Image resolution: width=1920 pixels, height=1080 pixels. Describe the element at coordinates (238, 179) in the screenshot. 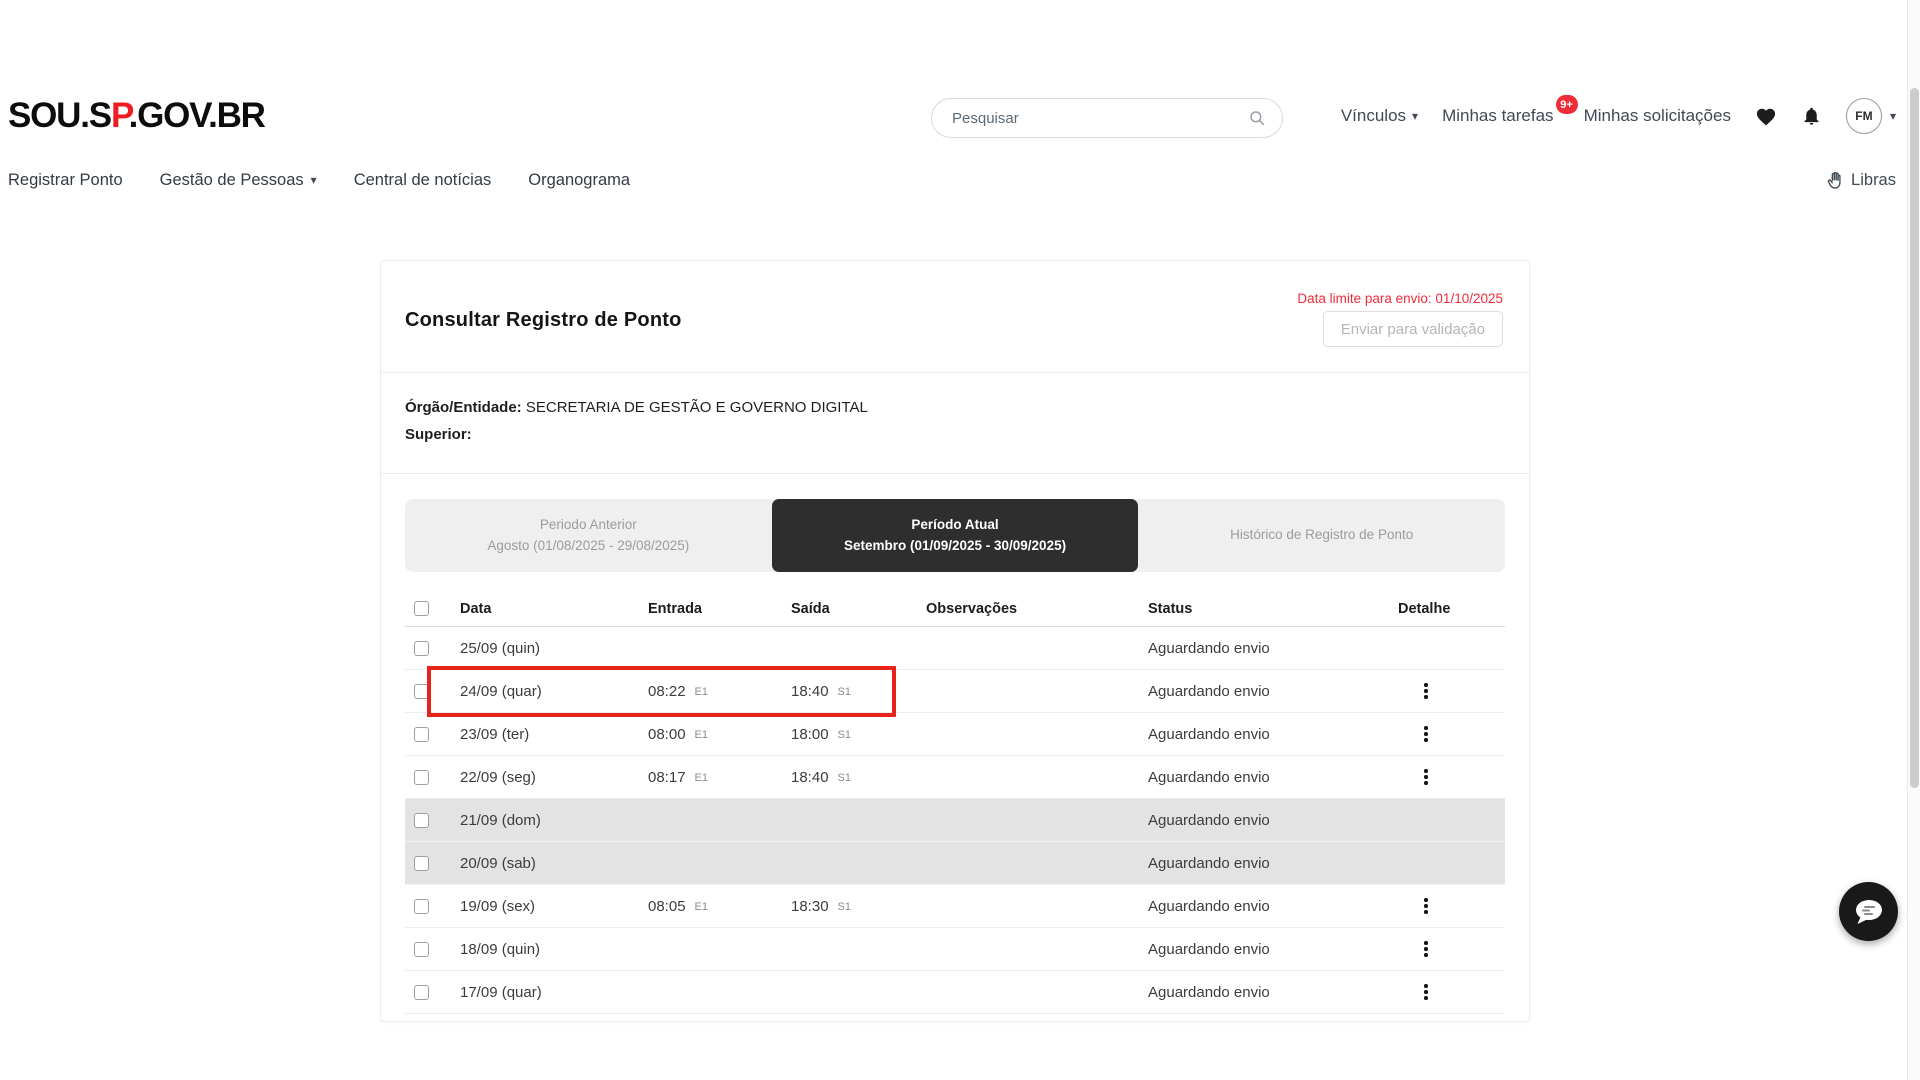

I see `menu-item-gestao-de-pessoas: Gestão de Pessoas ▾` at that location.